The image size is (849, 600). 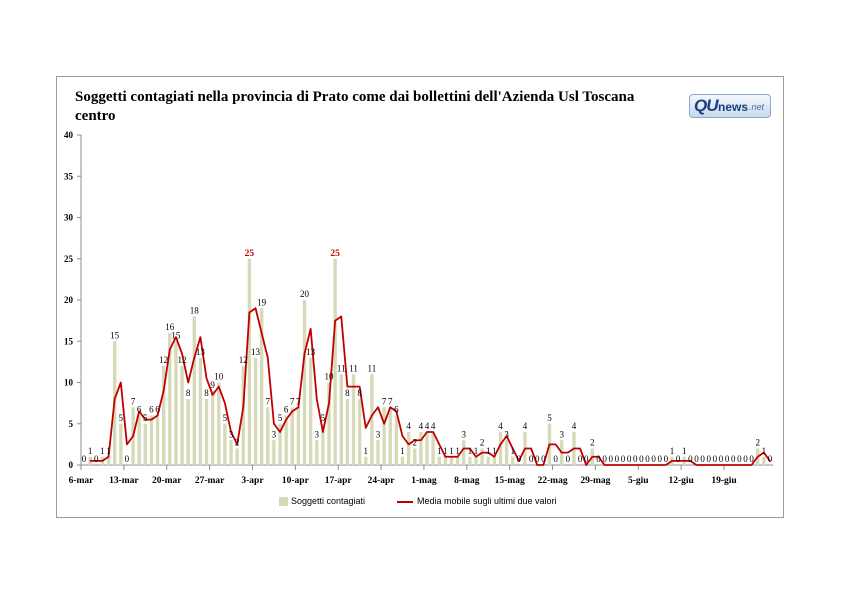 I want to click on y-tick-label: 15, so click(x=69, y=341).